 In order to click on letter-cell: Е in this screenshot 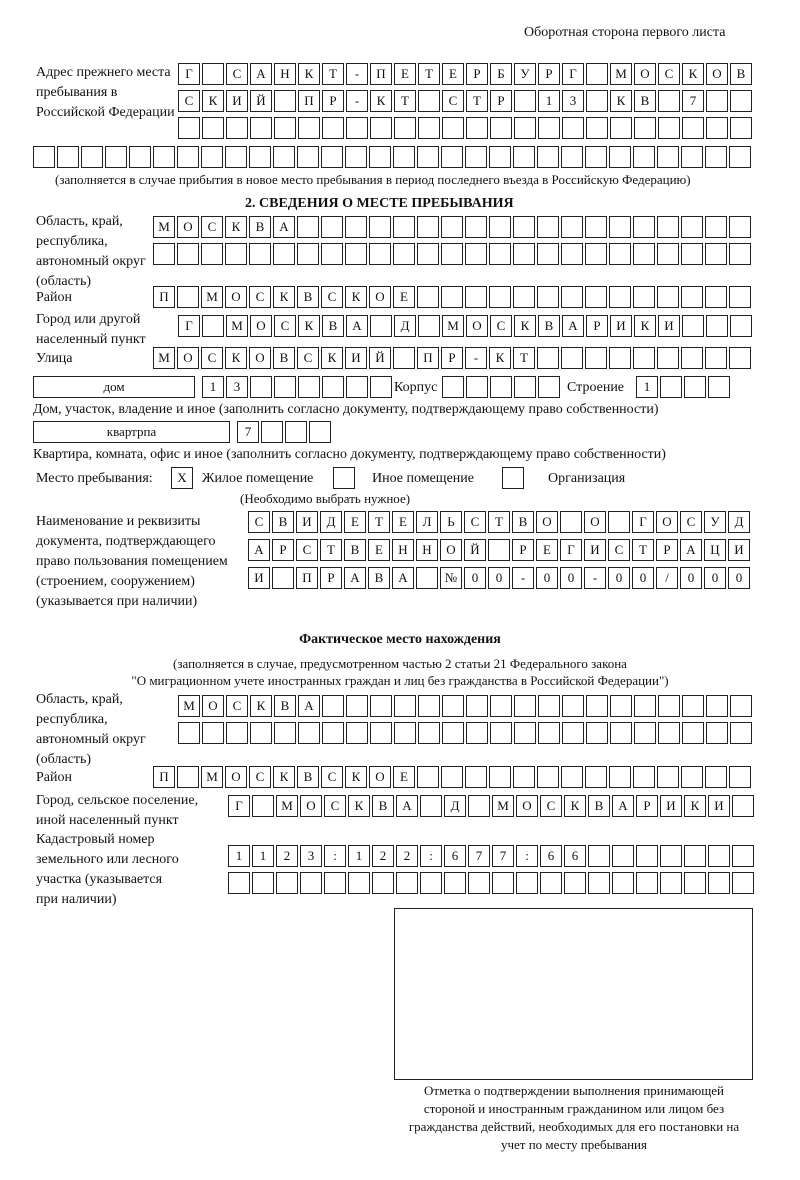, I will do `click(547, 550)`.